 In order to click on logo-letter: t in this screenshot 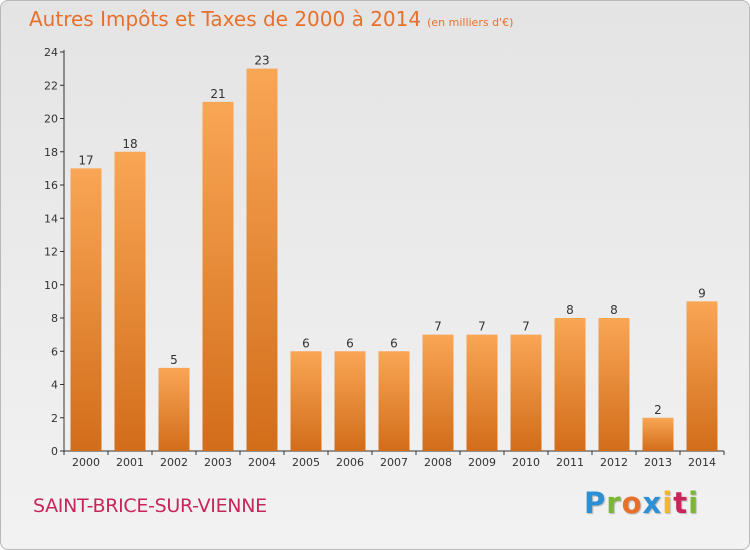, I will do `click(681, 503)`.